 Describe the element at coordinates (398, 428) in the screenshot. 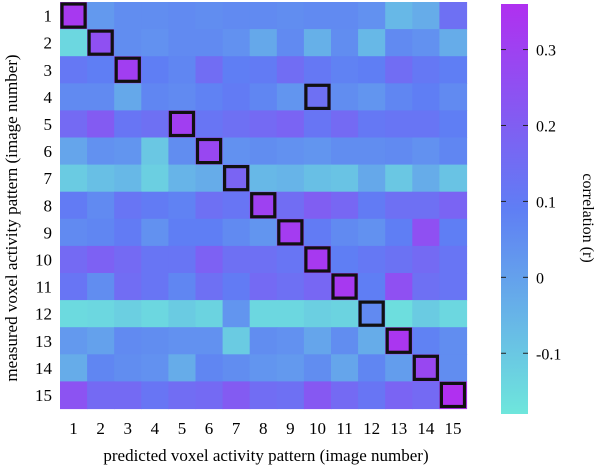

I see `x-tick-label: 13` at that location.